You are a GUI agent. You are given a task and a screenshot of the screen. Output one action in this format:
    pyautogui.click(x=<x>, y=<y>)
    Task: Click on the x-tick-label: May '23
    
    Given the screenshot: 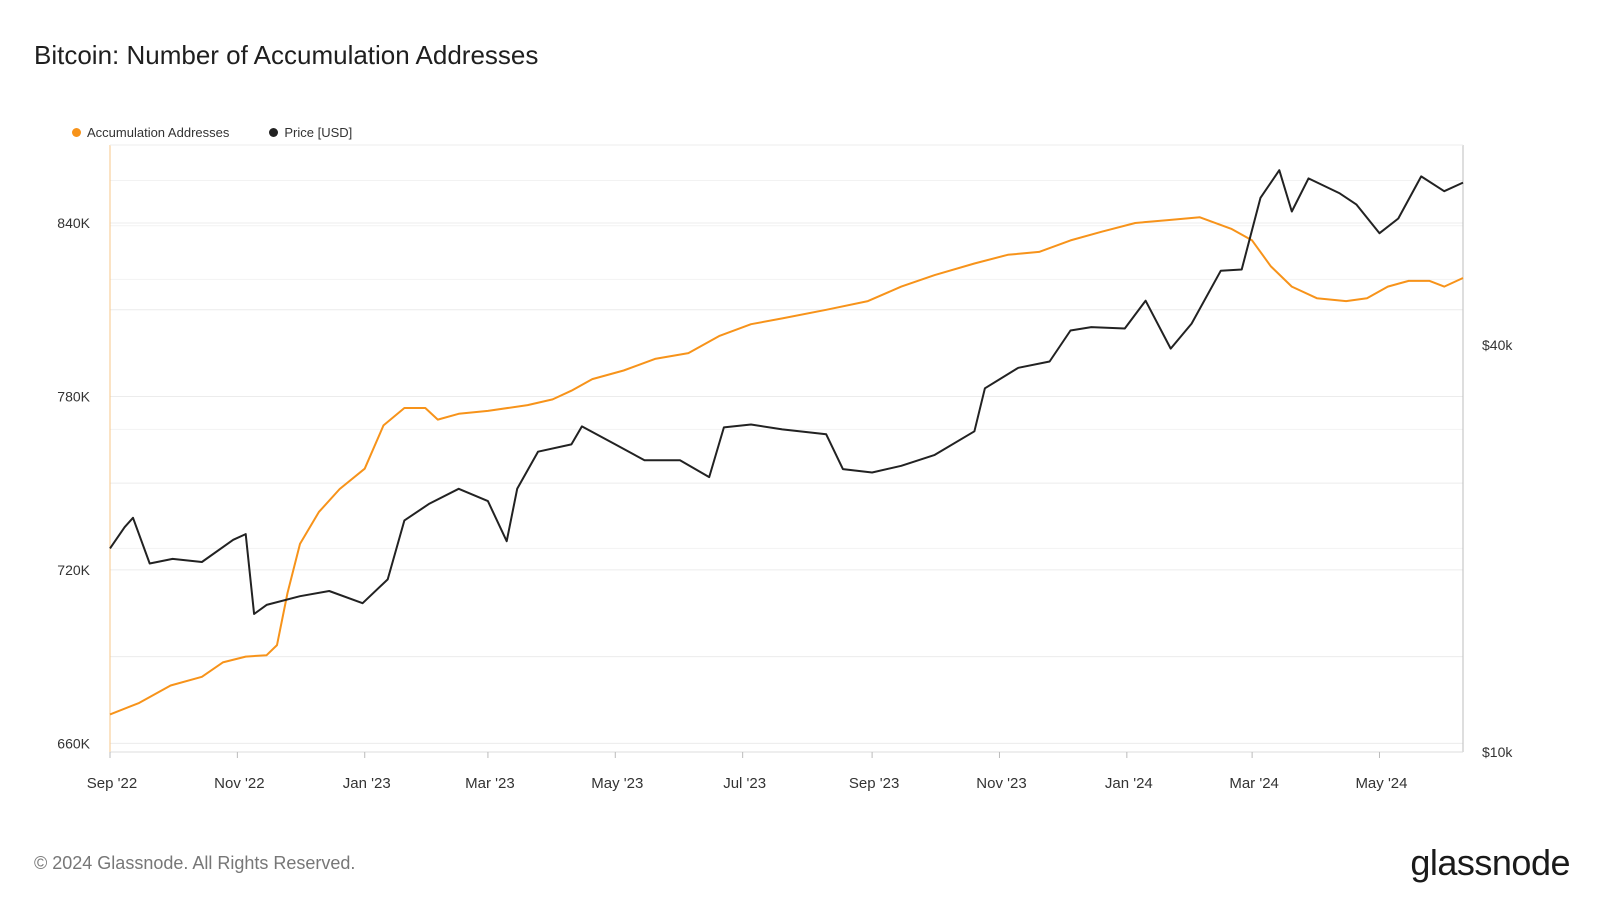 What is the action you would take?
    pyautogui.click(x=617, y=783)
    